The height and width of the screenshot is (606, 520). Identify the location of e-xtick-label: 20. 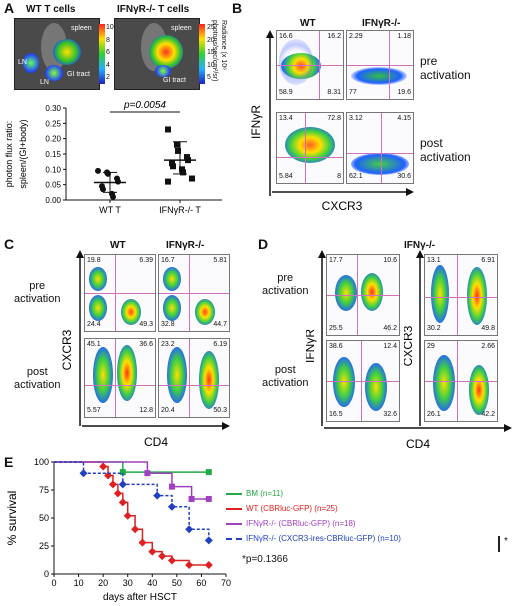
(103, 583).